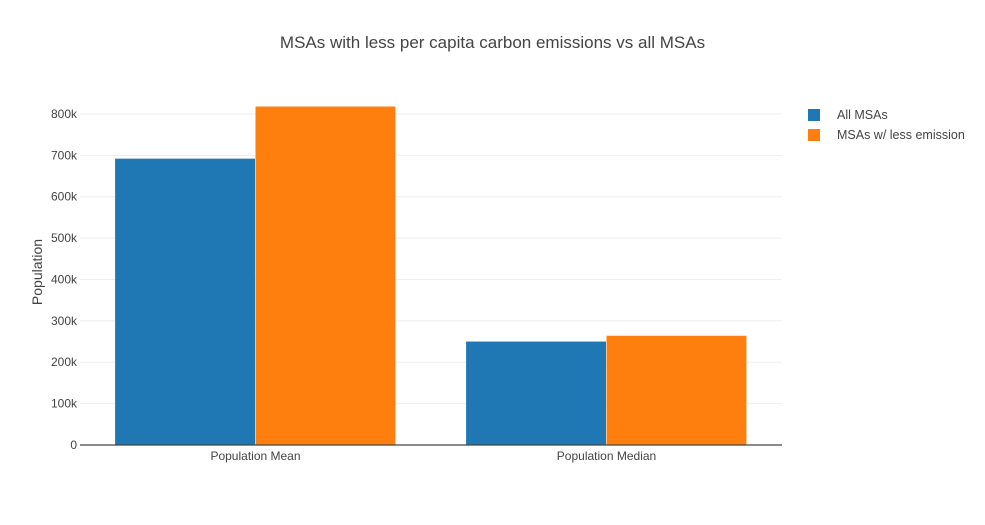 This screenshot has height=525, width=985. What do you see at coordinates (64, 404) in the screenshot?
I see `y-tick-label-1: 100k` at bounding box center [64, 404].